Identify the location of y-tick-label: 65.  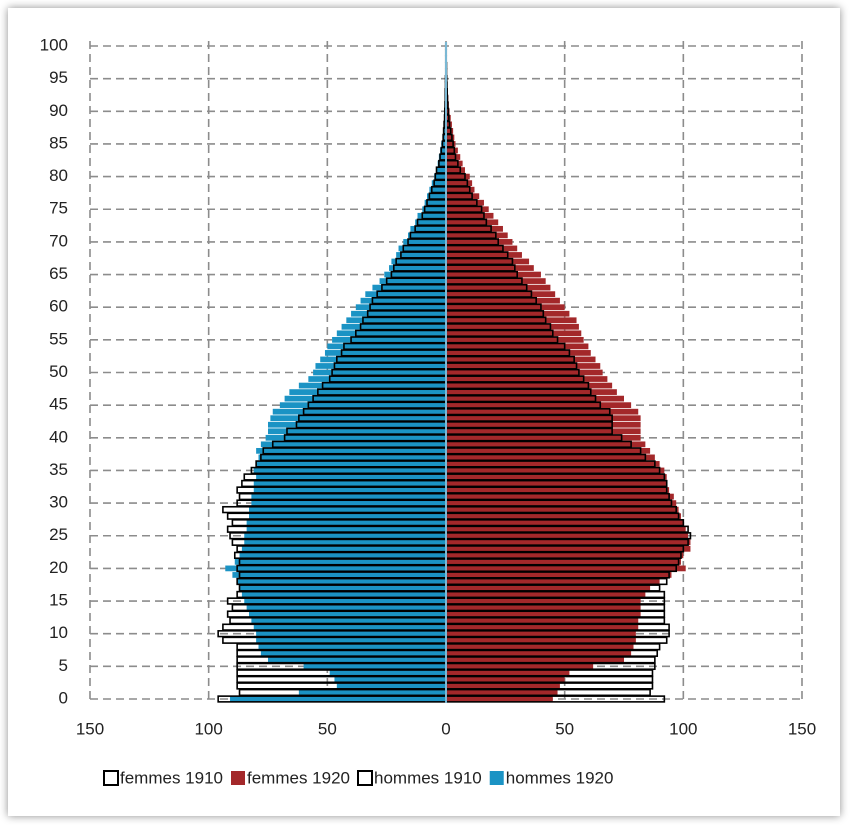
(58, 273).